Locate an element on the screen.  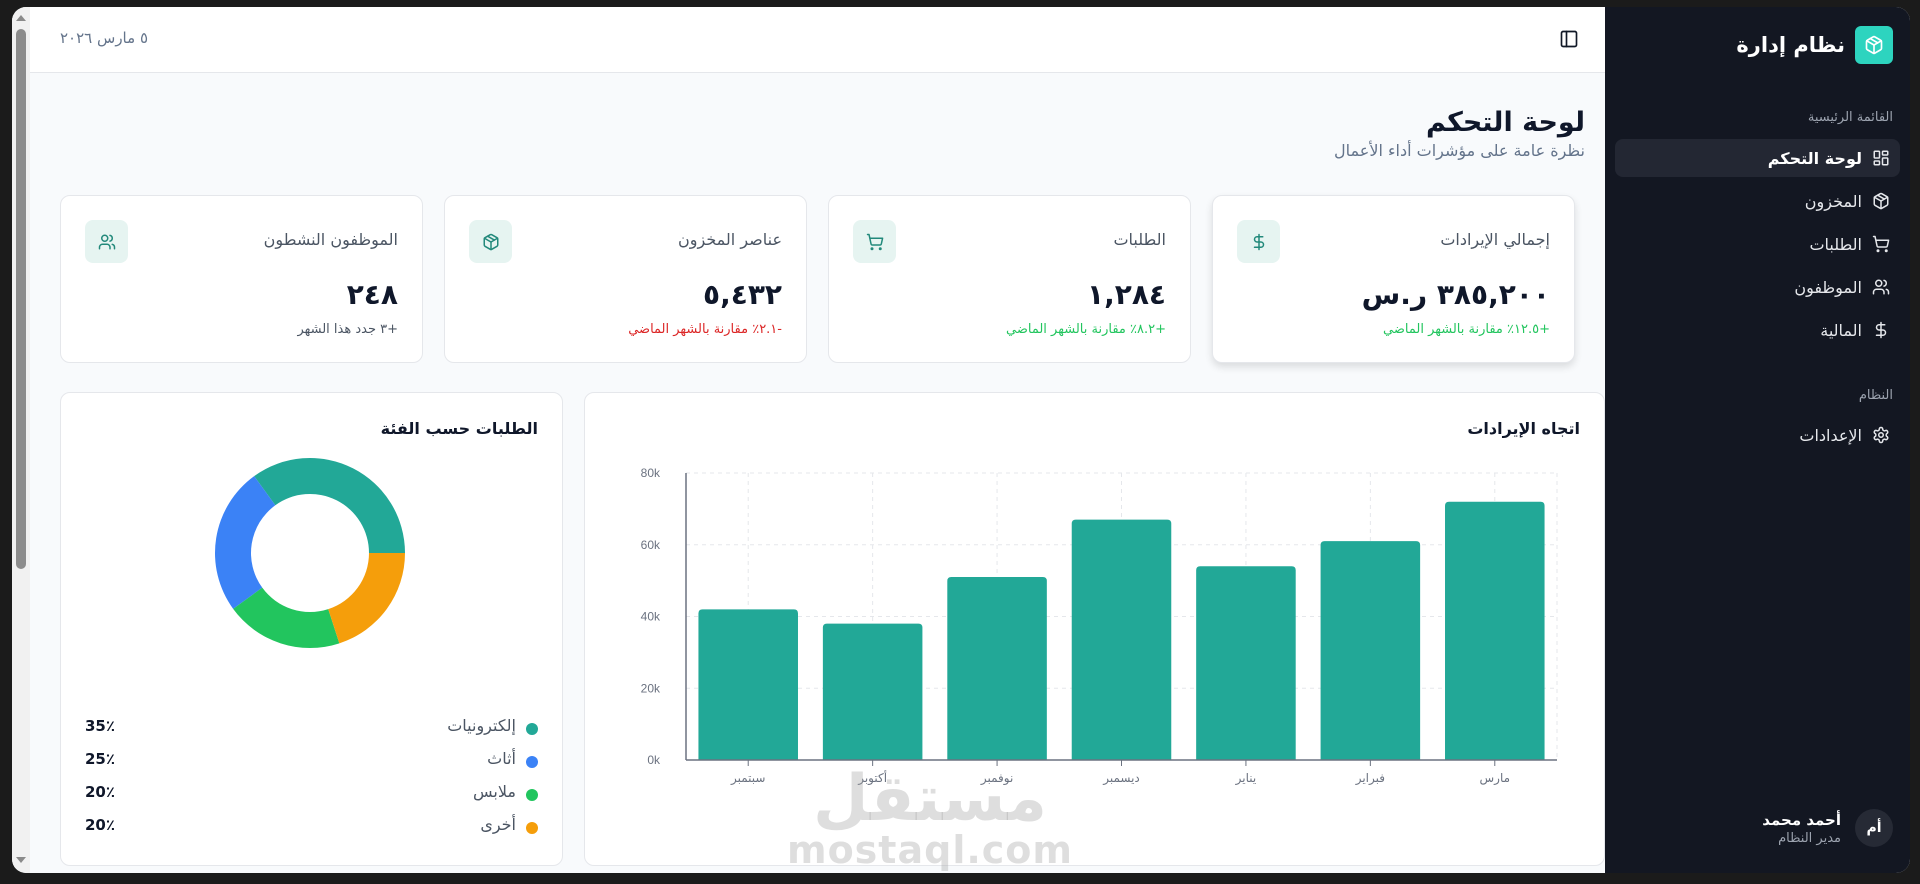
user-info: أحمد محمد مدير النظام is located at coordinates (1801, 828).